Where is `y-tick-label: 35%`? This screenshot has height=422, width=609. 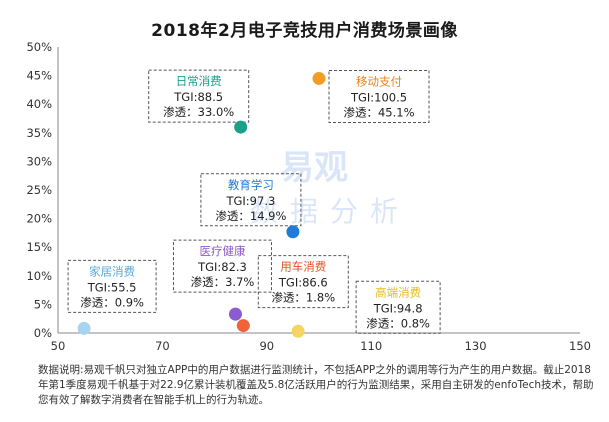 y-tick-label: 35% is located at coordinates (39, 133).